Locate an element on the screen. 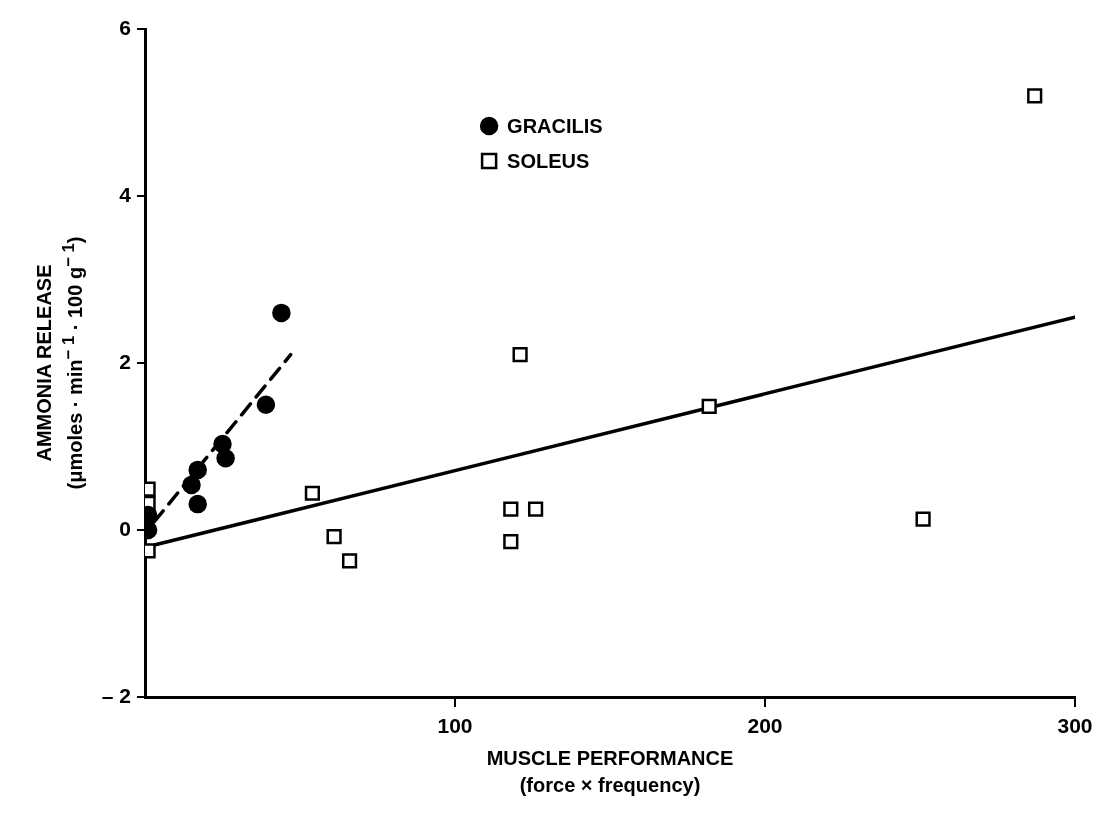 The height and width of the screenshot is (837, 1103). x-tick-label: 200 is located at coordinates (765, 726).